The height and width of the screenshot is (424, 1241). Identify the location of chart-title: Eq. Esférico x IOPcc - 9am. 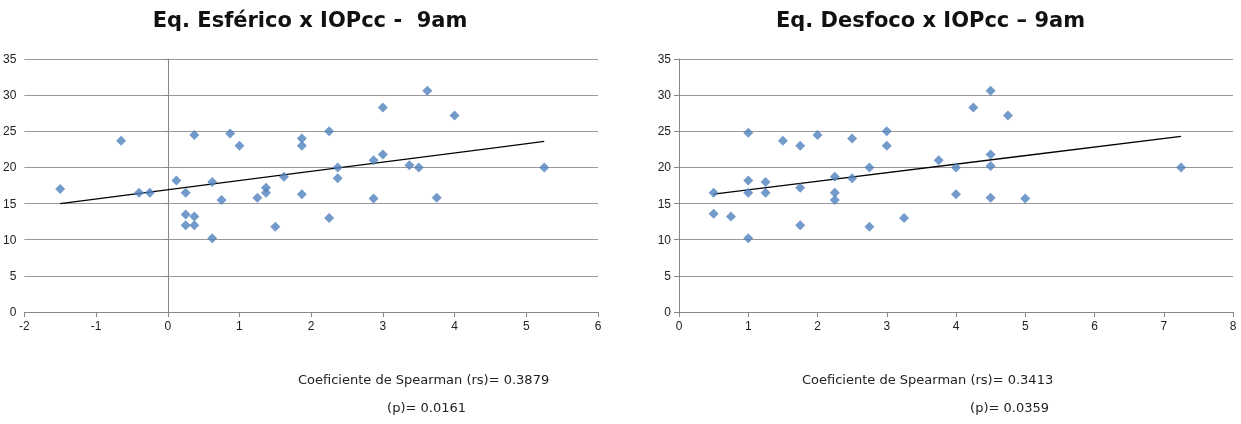
(310, 19).